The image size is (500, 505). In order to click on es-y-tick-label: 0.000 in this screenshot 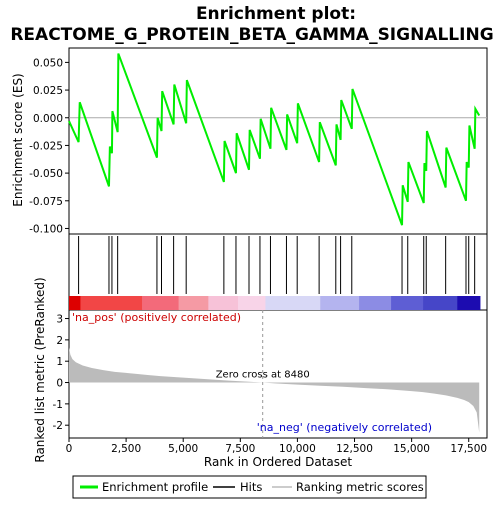, I will do `click(48, 119)`.